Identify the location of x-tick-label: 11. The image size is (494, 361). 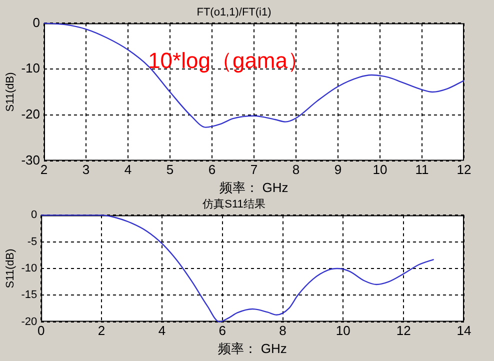
(422, 170).